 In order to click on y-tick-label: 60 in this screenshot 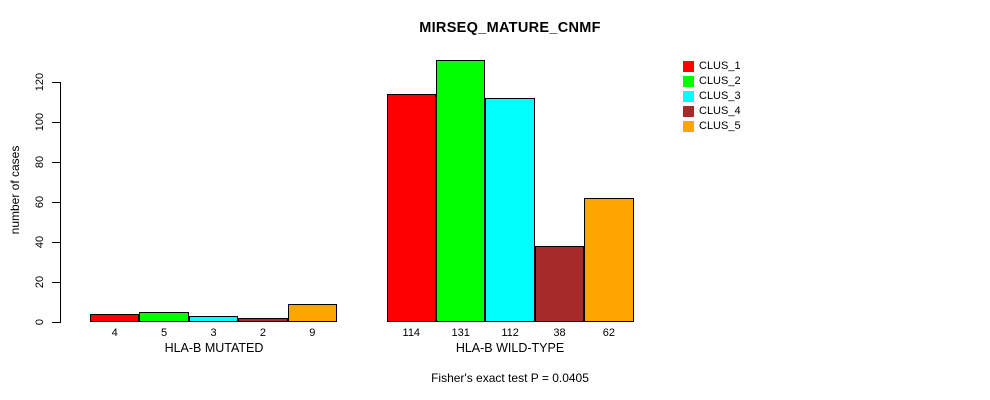, I will do `click(40, 202)`.